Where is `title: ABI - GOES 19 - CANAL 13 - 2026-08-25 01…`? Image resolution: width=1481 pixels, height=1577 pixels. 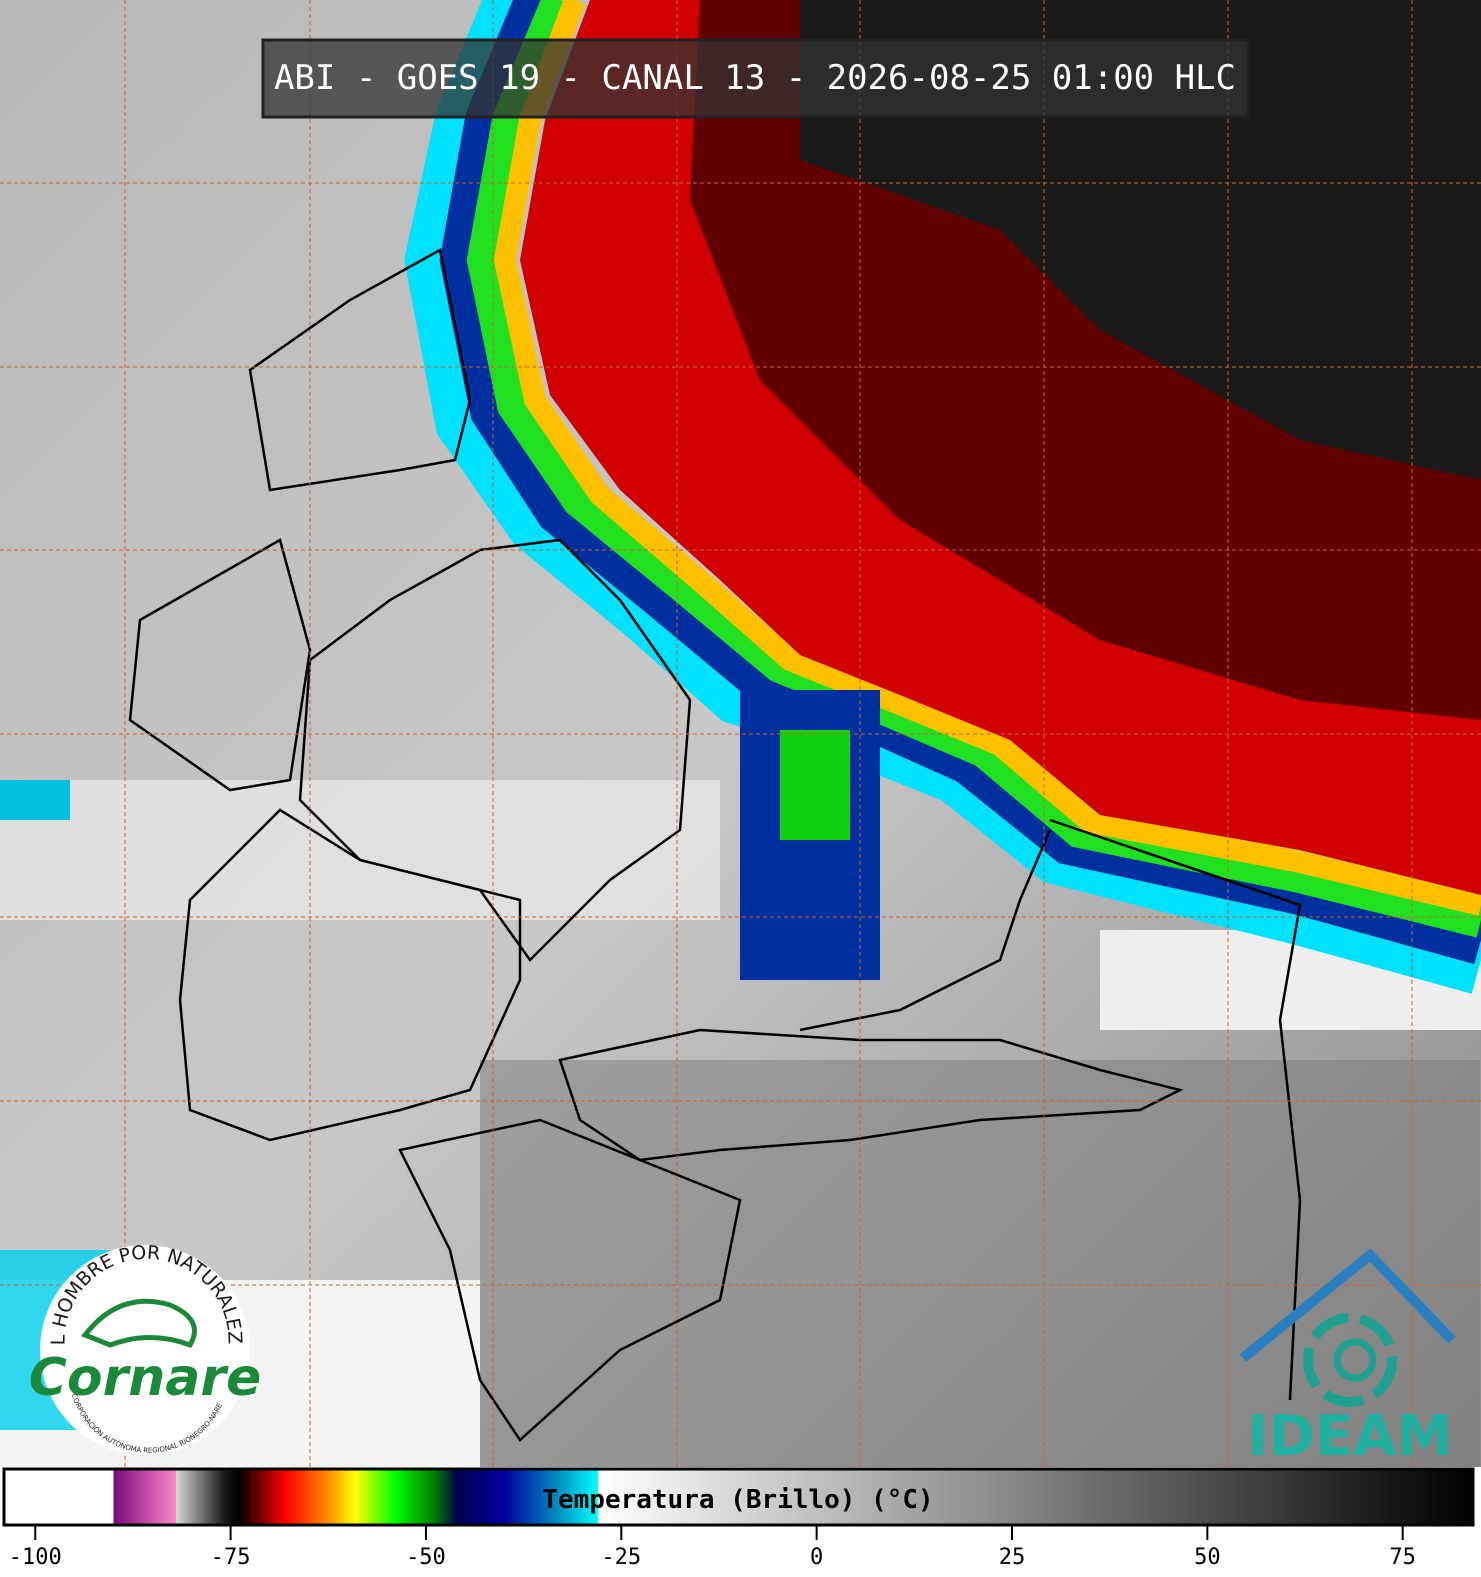
title: ABI - GOES 19 - CANAL 13 - 2026-08-25 01… is located at coordinates (755, 78).